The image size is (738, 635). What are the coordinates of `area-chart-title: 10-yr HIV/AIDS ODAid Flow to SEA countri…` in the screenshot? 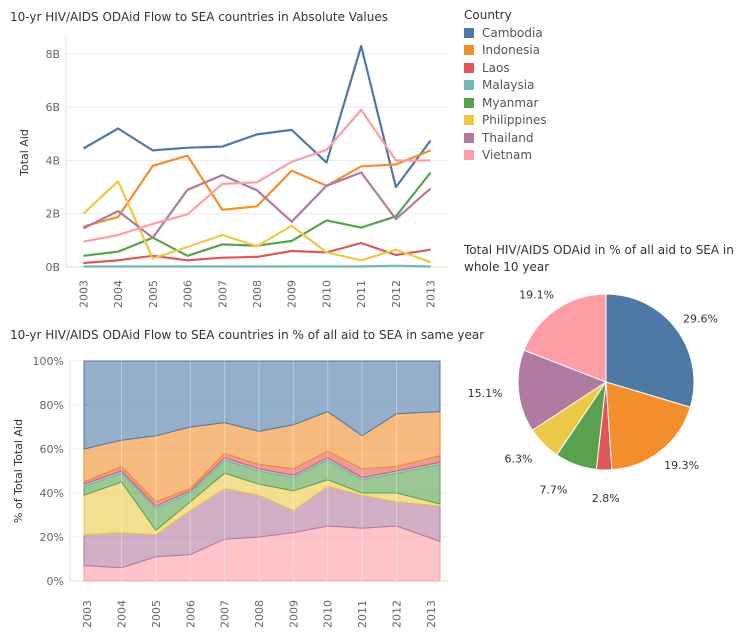 It's located at (247, 335).